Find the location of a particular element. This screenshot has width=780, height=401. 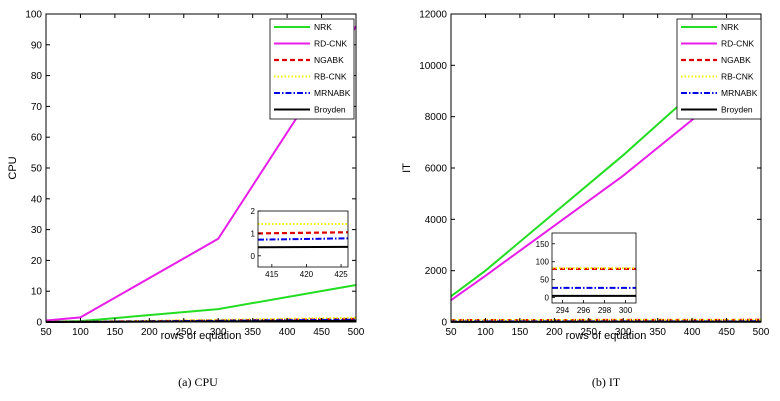

cpu-inset-y-tick-label: 0 is located at coordinates (253, 256).